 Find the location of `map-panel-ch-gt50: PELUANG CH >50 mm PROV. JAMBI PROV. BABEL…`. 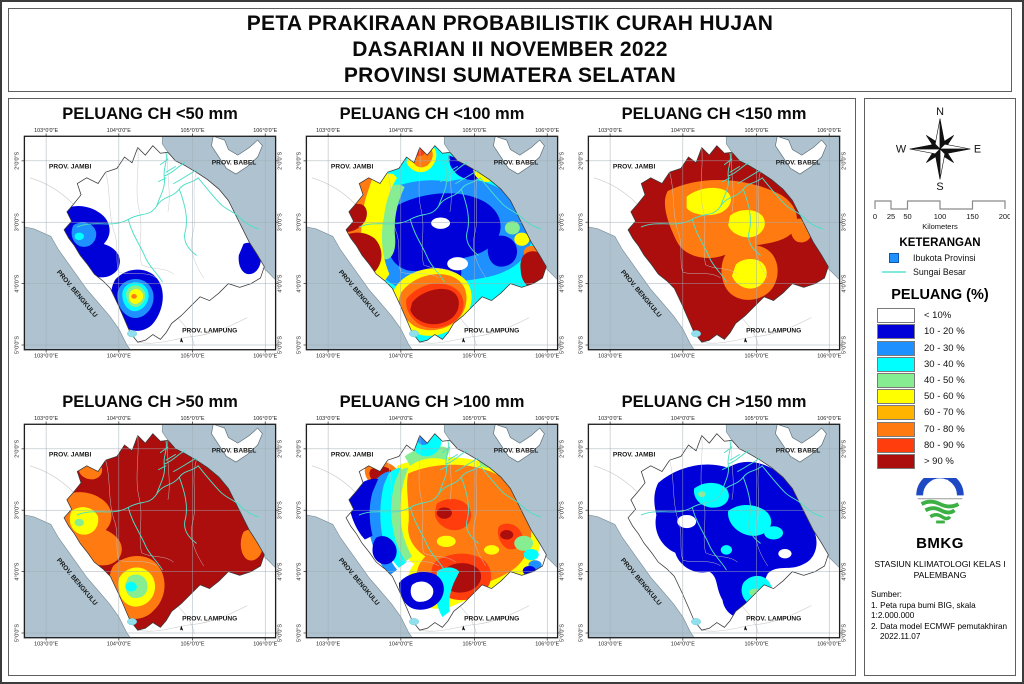

map-panel-ch-gt50: PELUANG CH >50 mm PROV. JAMBI PROV. BABEL… is located at coordinates (150, 531).